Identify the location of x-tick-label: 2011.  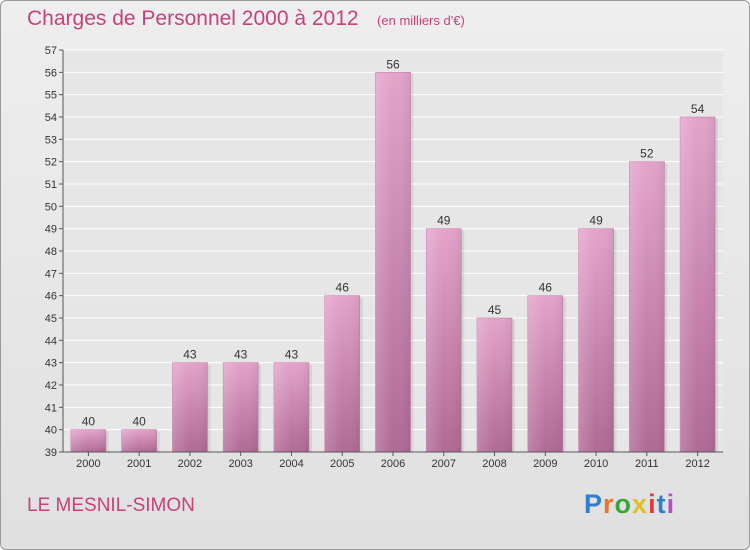
(647, 464).